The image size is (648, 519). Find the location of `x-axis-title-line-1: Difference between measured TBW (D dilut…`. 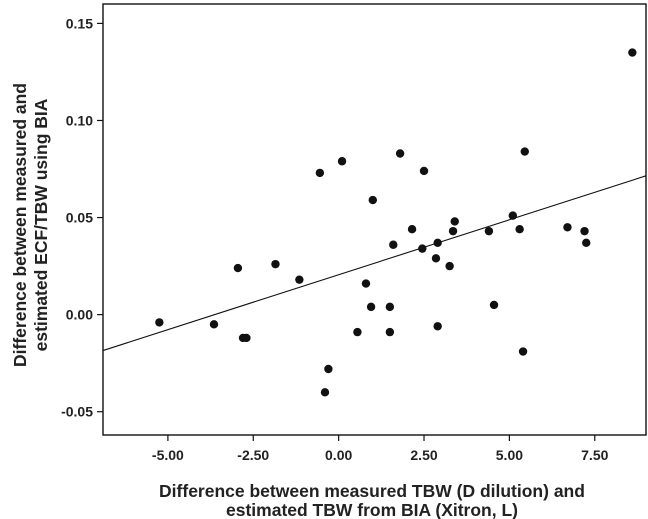

x-axis-title-line-1: Difference between measured TBW (D dilut… is located at coordinates (372, 491).